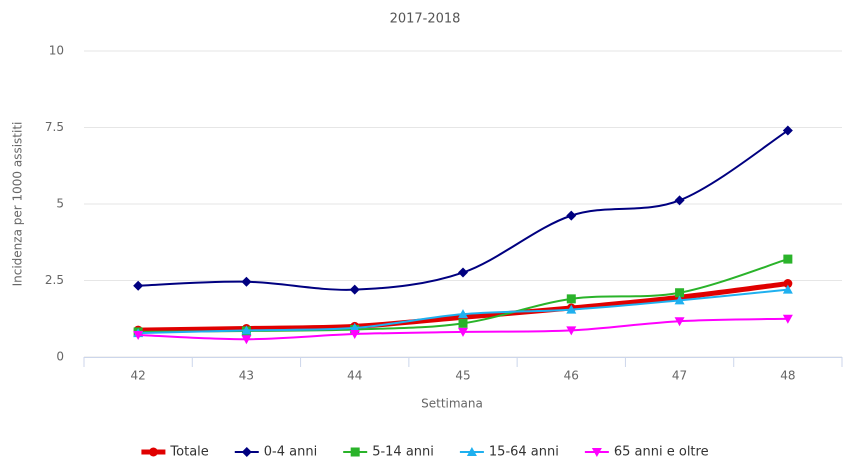 Image resolution: width=850 pixels, height=463 pixels. I want to click on chart-title: 2017-2018, so click(425, 19).